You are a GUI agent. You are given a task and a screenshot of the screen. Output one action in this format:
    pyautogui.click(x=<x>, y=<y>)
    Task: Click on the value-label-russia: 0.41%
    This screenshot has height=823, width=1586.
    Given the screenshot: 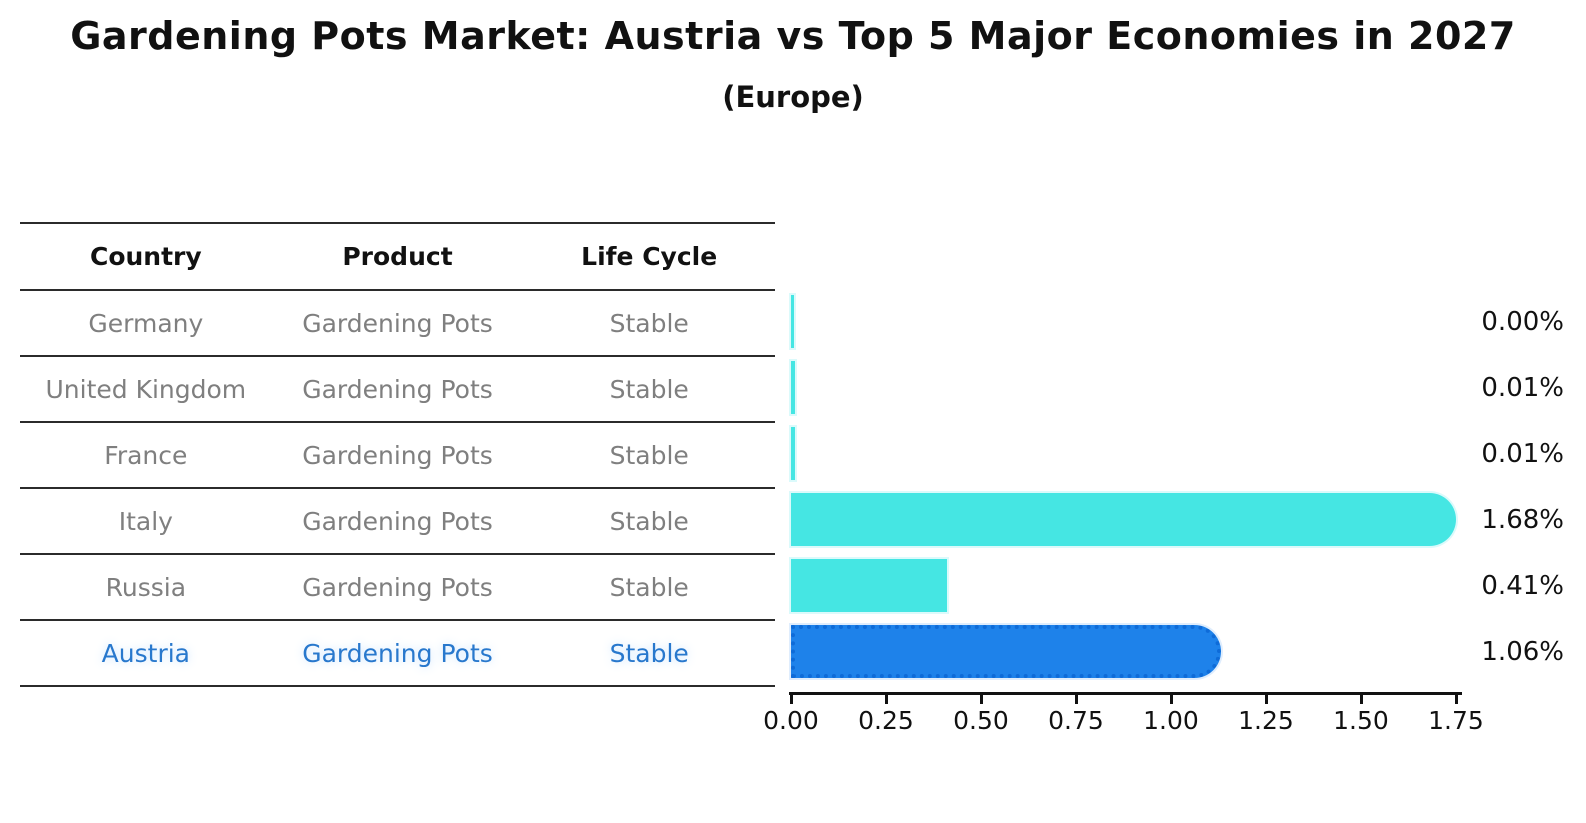 What is the action you would take?
    pyautogui.click(x=1522, y=586)
    